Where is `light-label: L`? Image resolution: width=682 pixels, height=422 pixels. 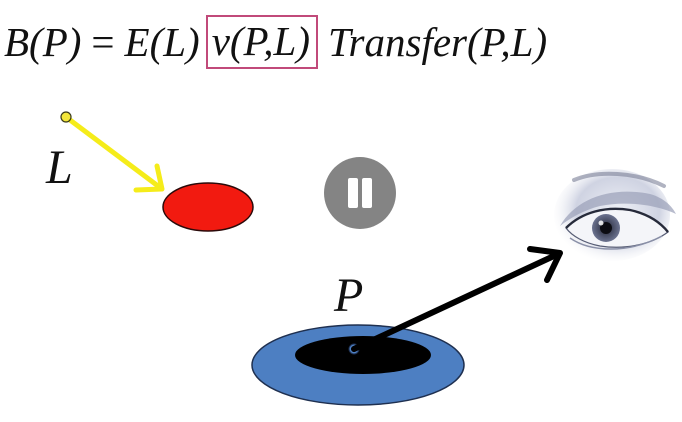 light-label: L is located at coordinates (59, 167).